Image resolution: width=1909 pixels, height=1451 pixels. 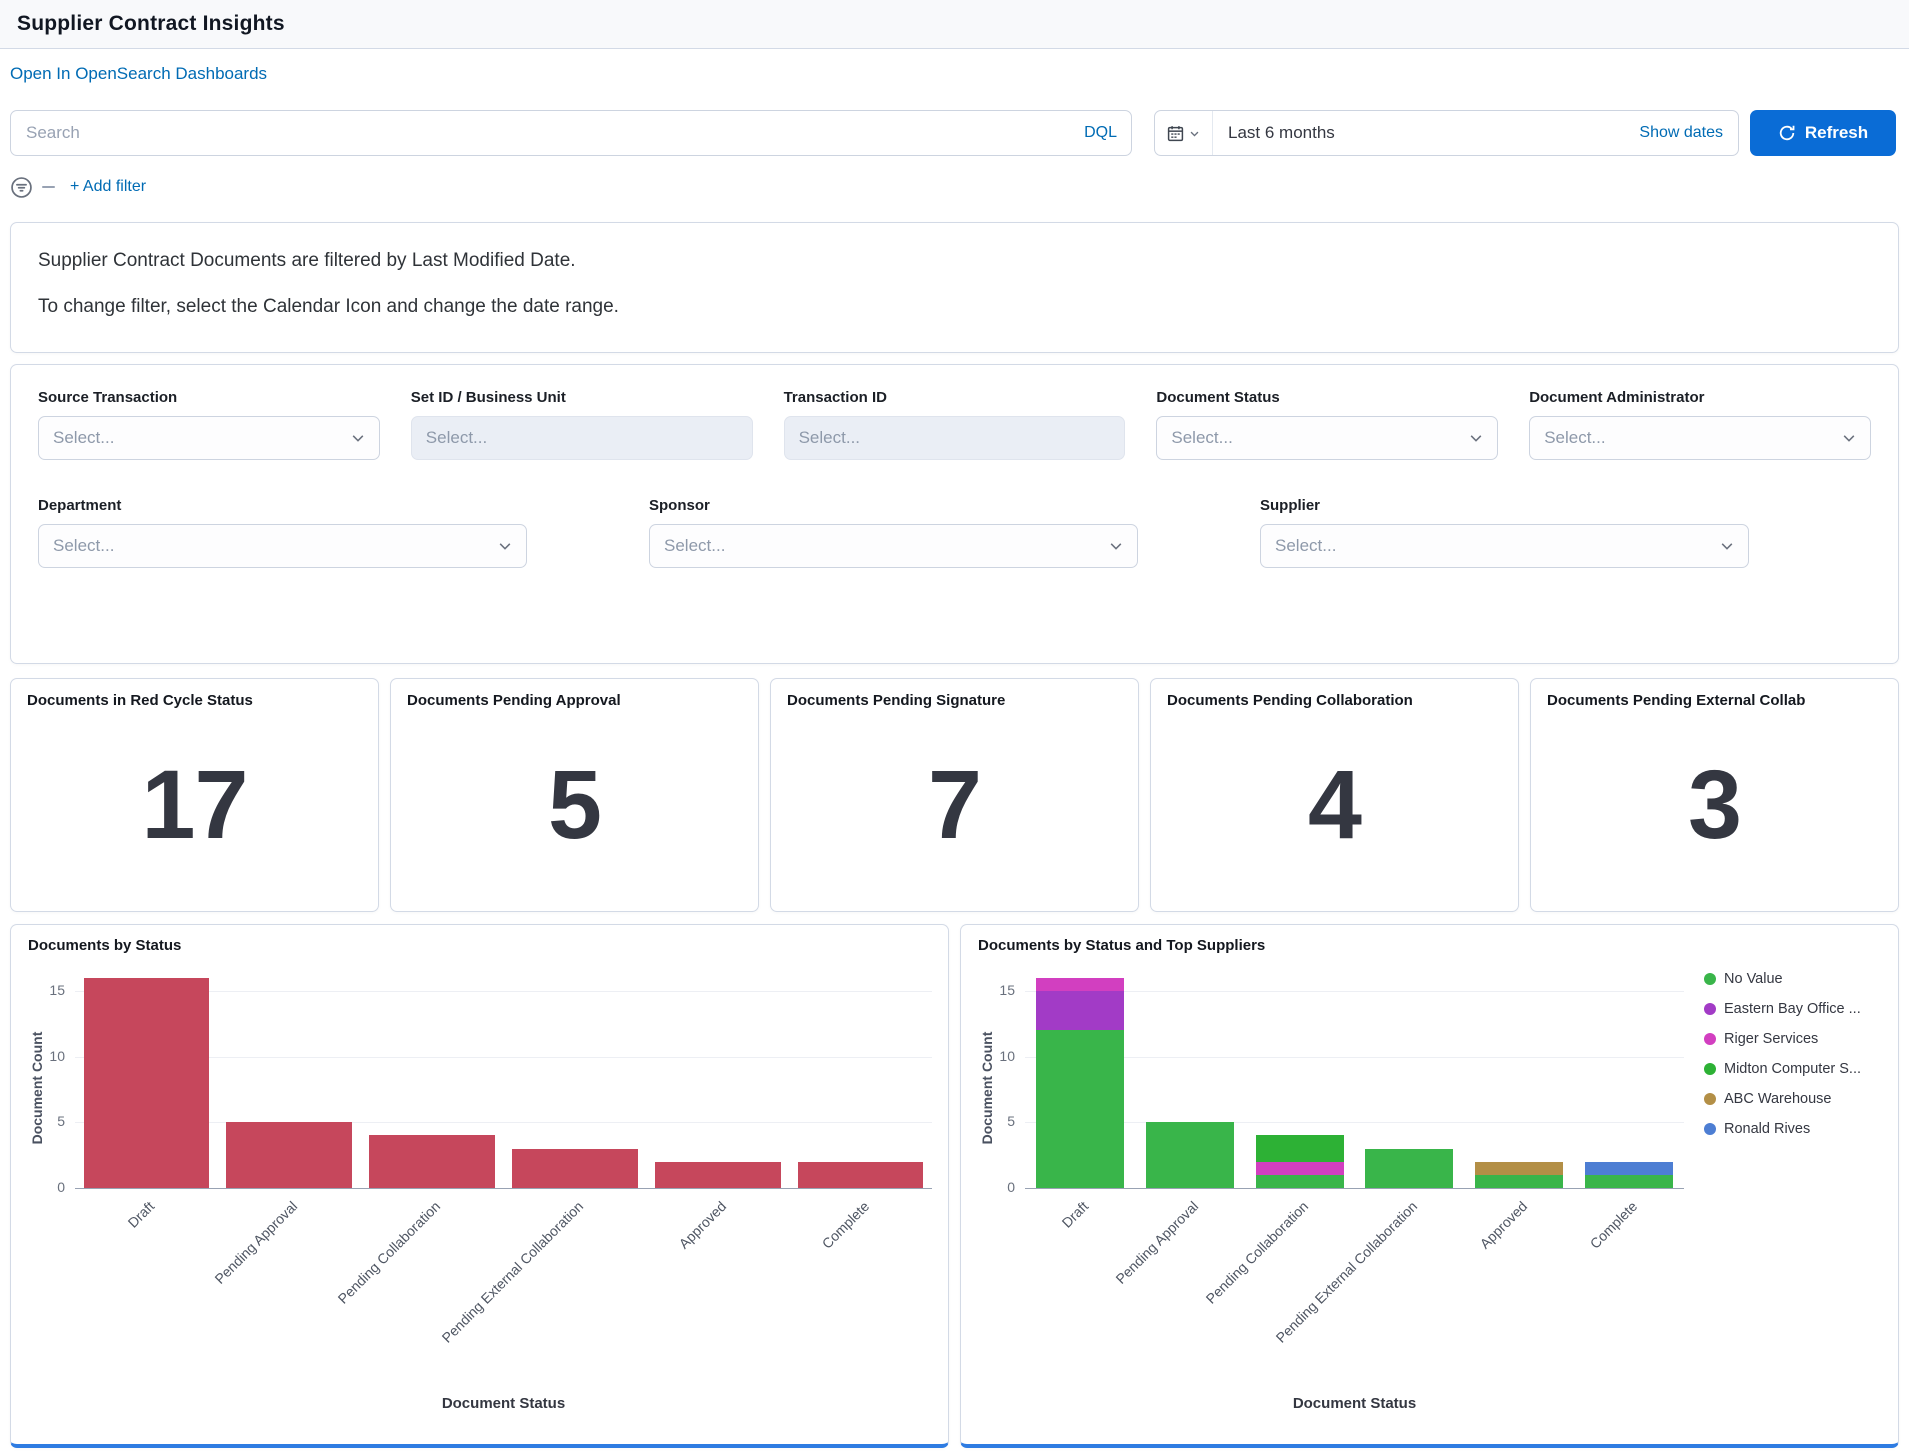 I want to click on metric-card-red-cycle-status: Documents in Red Cycle Status 17, so click(x=194, y=795).